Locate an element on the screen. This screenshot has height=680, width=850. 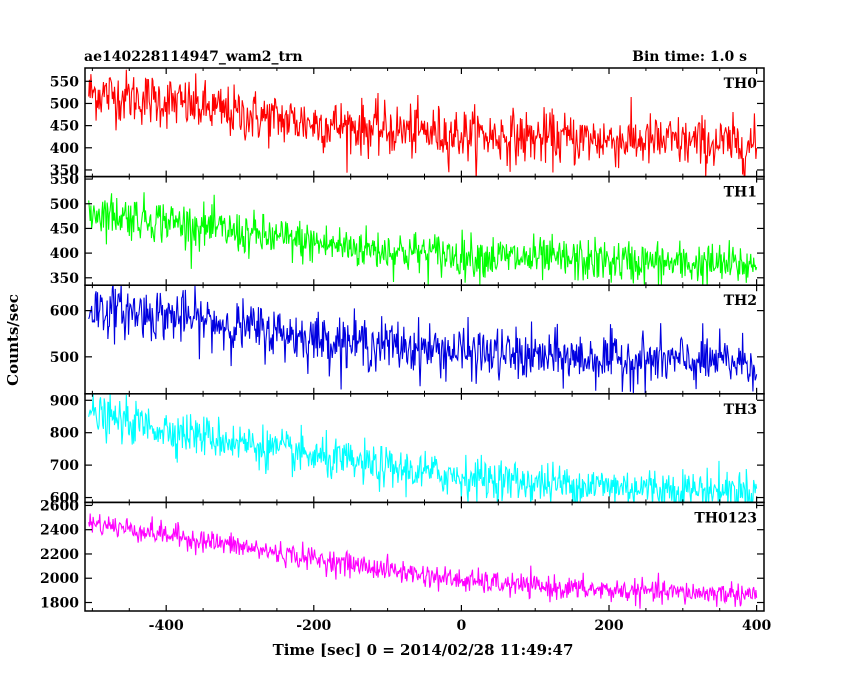
x-tick-label: 400 is located at coordinates (756, 626).